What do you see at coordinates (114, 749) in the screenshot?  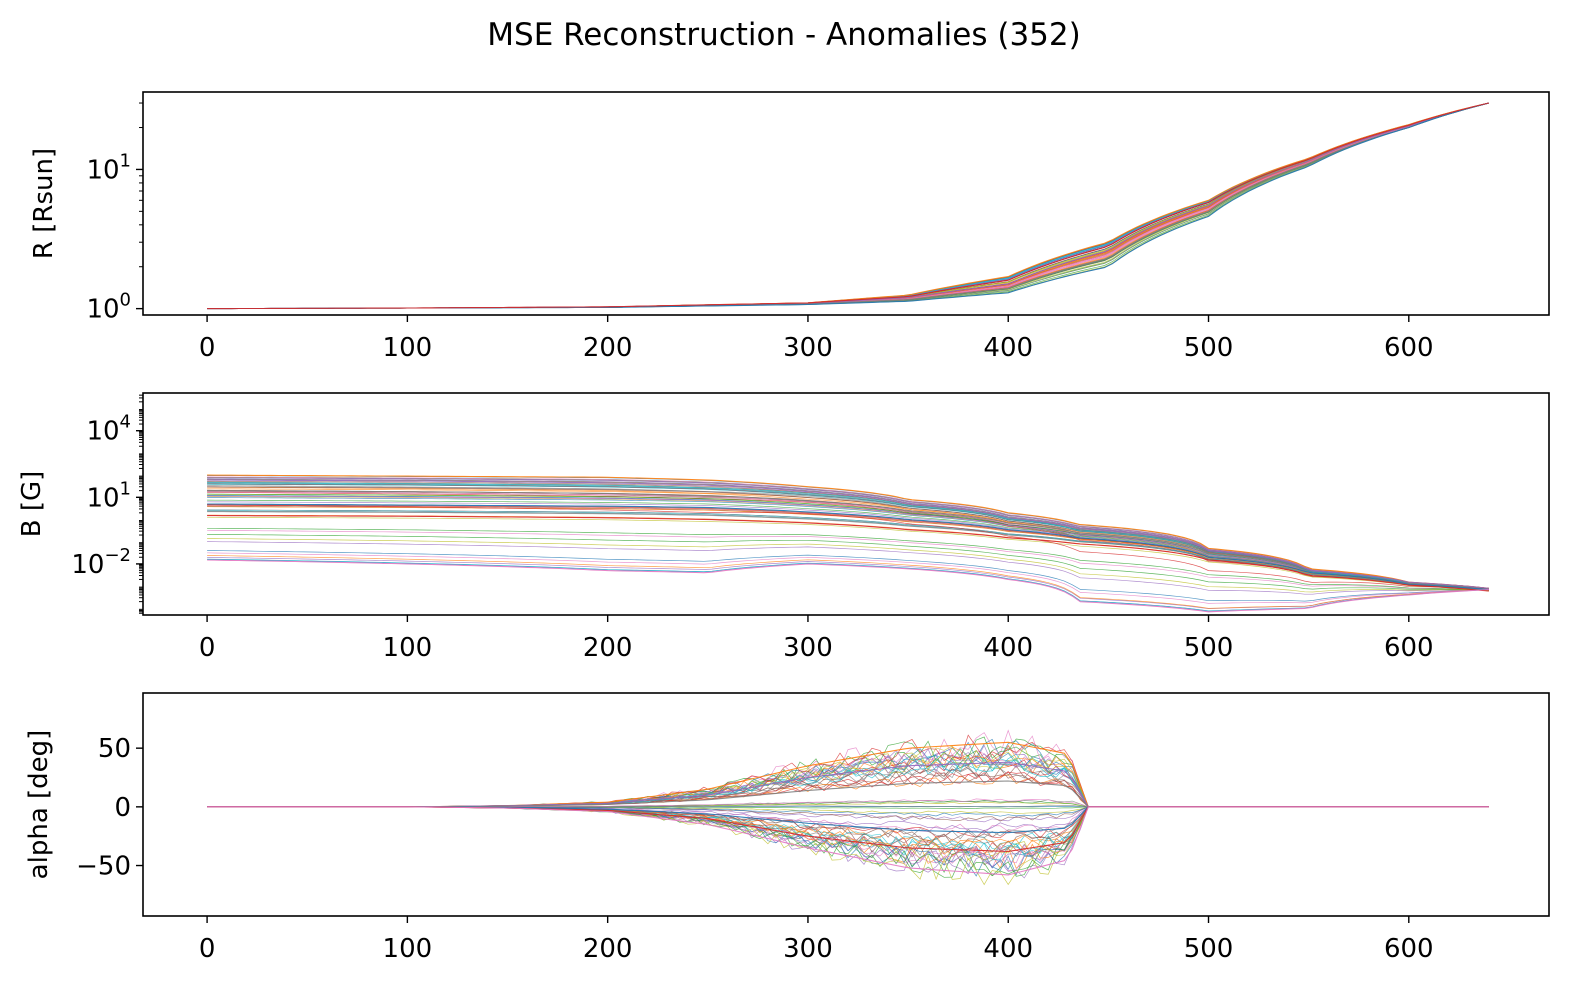 I see `y-tick-label: 50` at bounding box center [114, 749].